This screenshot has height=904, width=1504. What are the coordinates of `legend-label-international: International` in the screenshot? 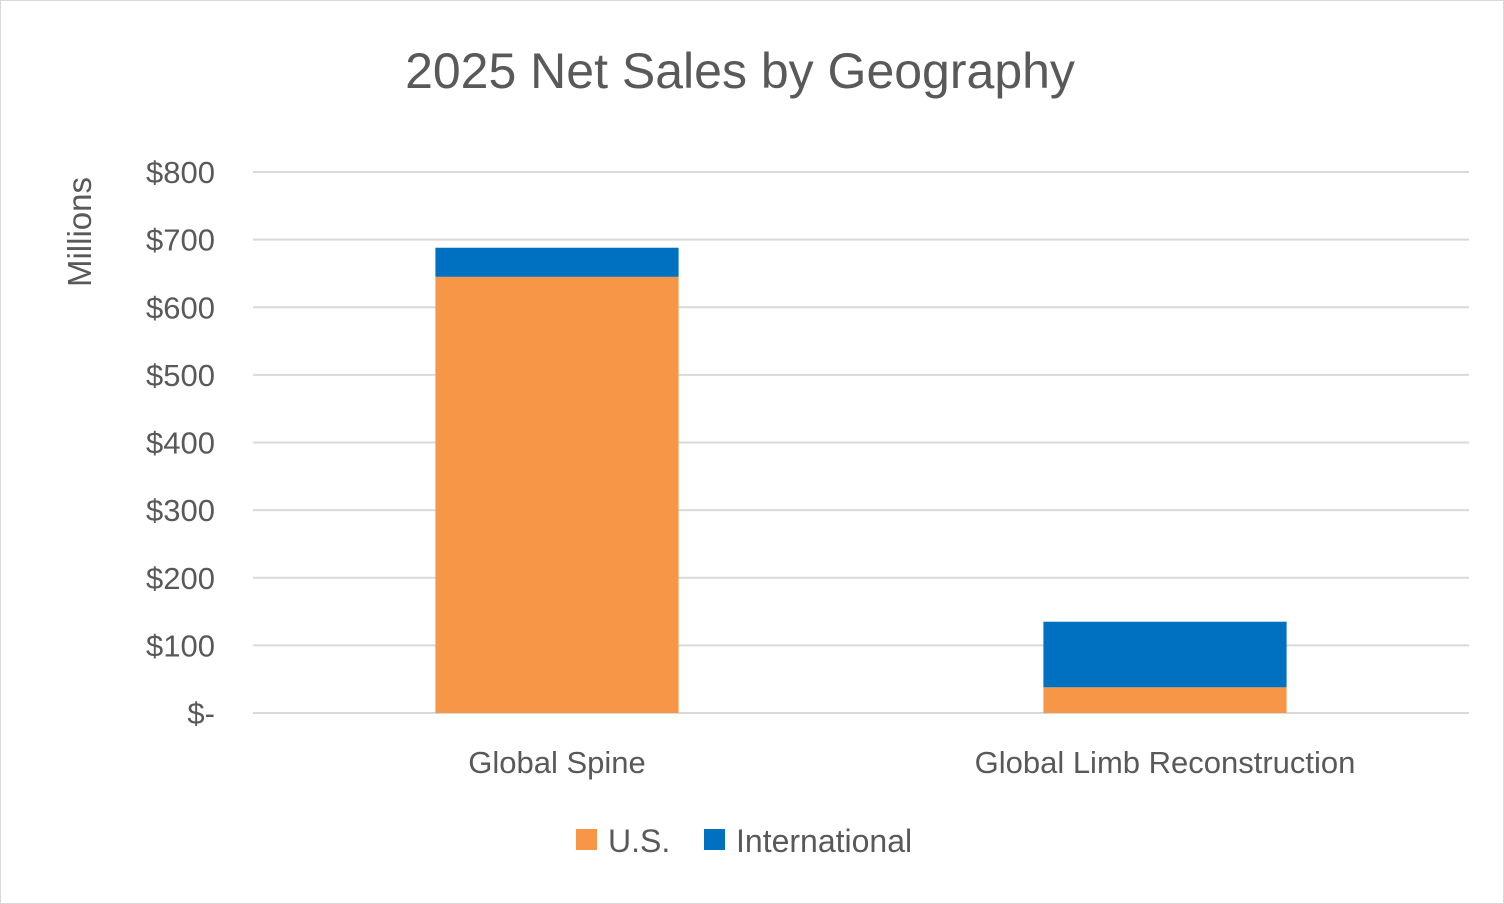 It's located at (824, 841).